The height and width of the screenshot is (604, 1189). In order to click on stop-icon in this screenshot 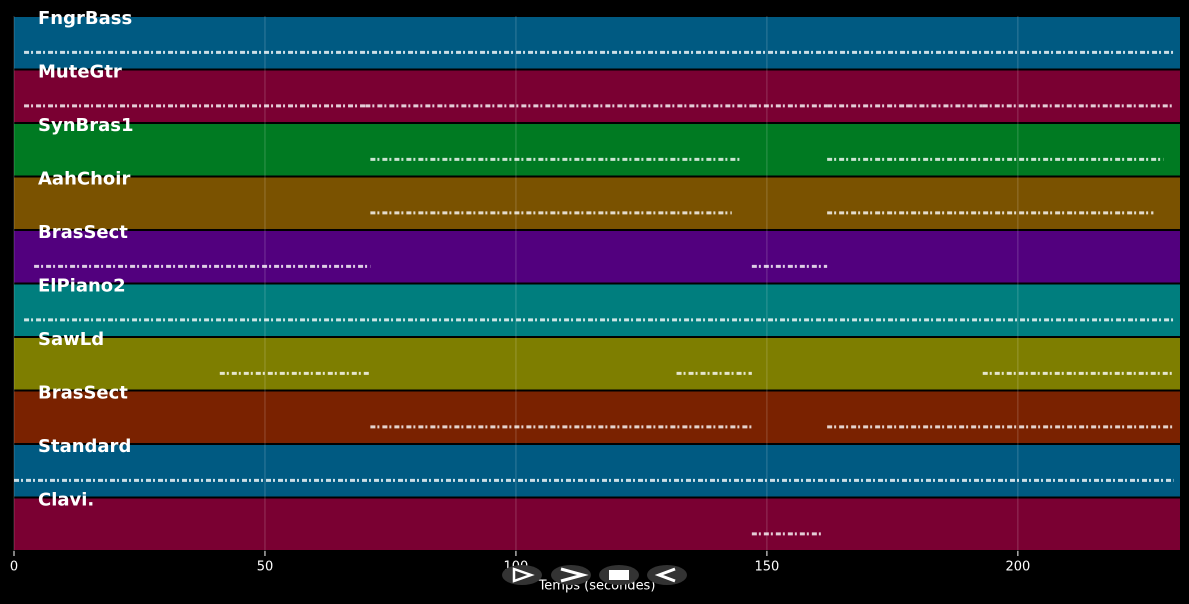, I will do `click(619, 575)`.